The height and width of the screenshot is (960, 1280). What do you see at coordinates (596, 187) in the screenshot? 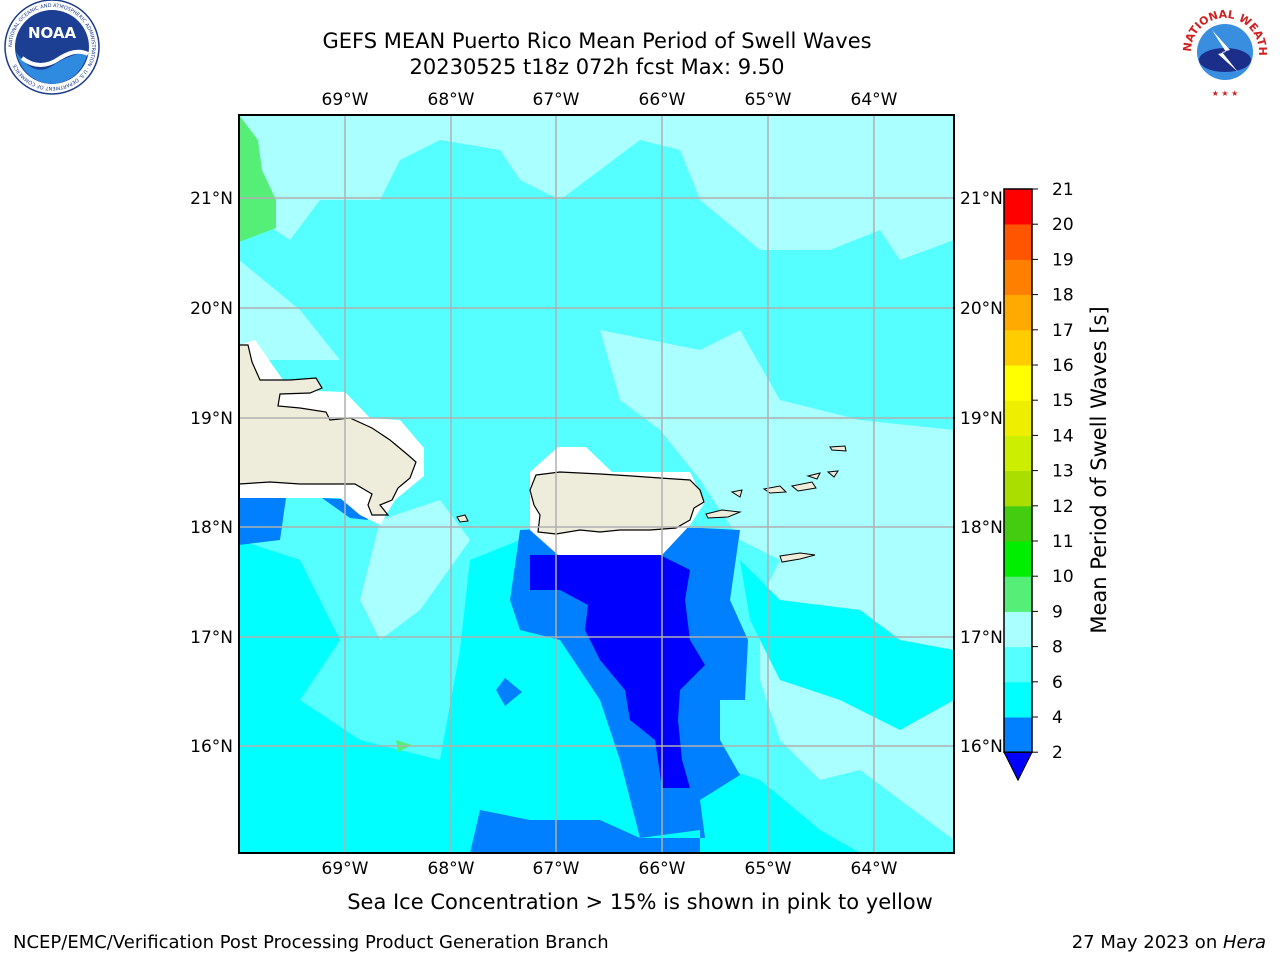
I see `band-light-north` at bounding box center [596, 187].